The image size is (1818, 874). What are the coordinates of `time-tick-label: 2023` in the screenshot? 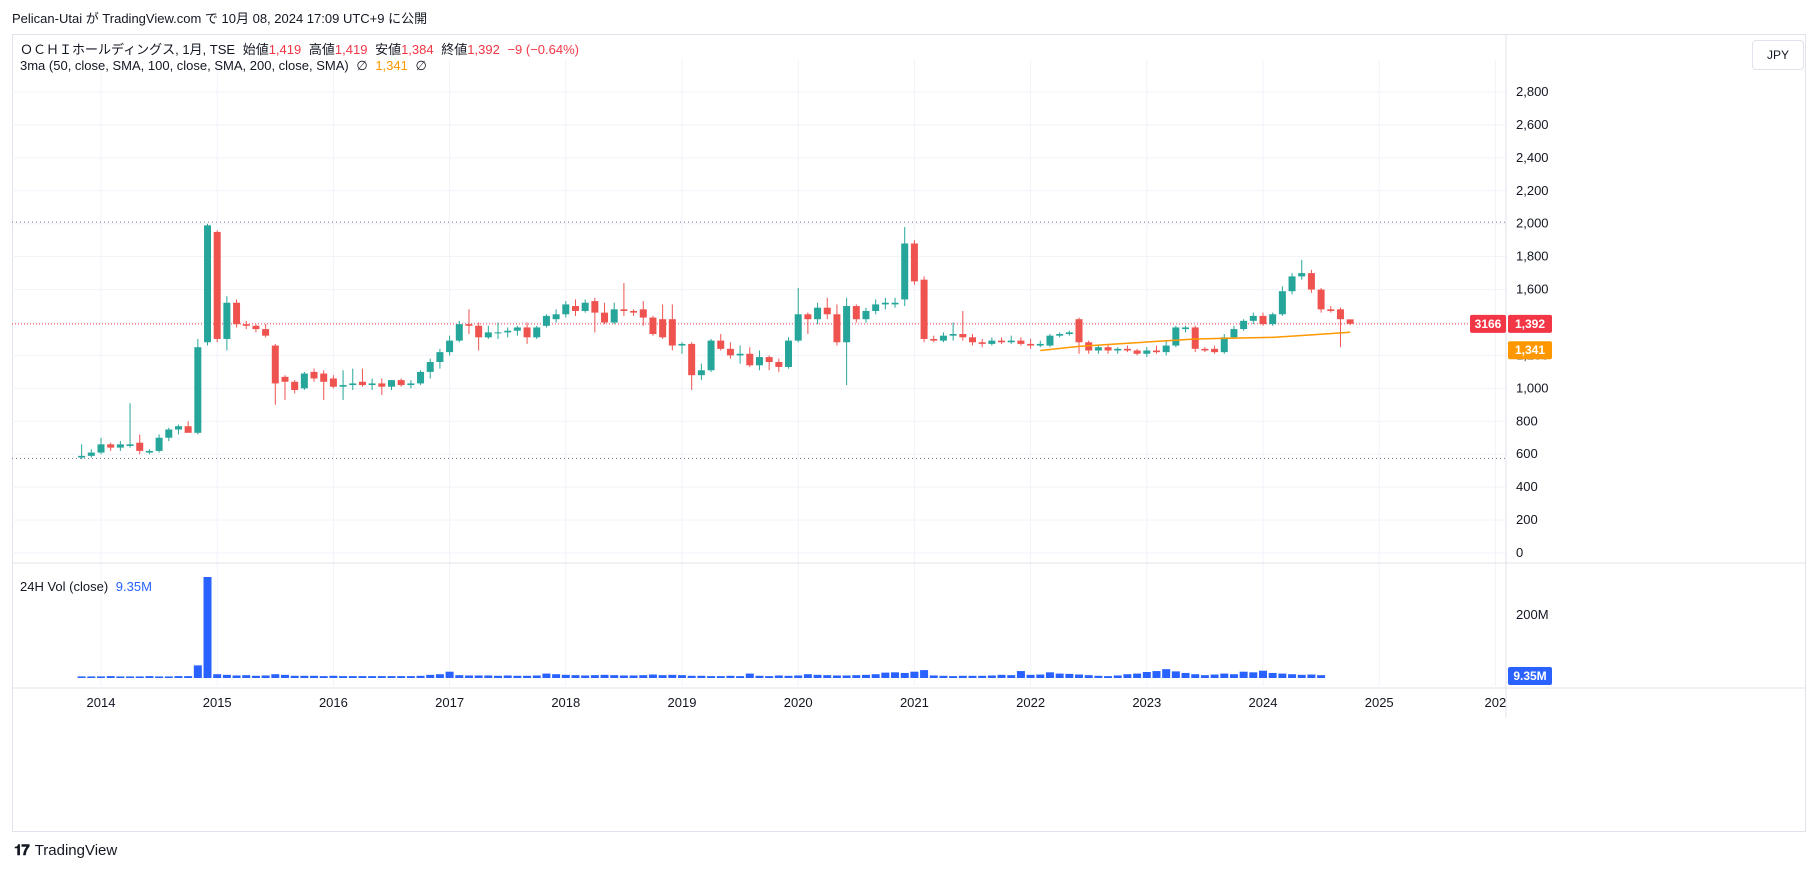 It's located at (1146, 702).